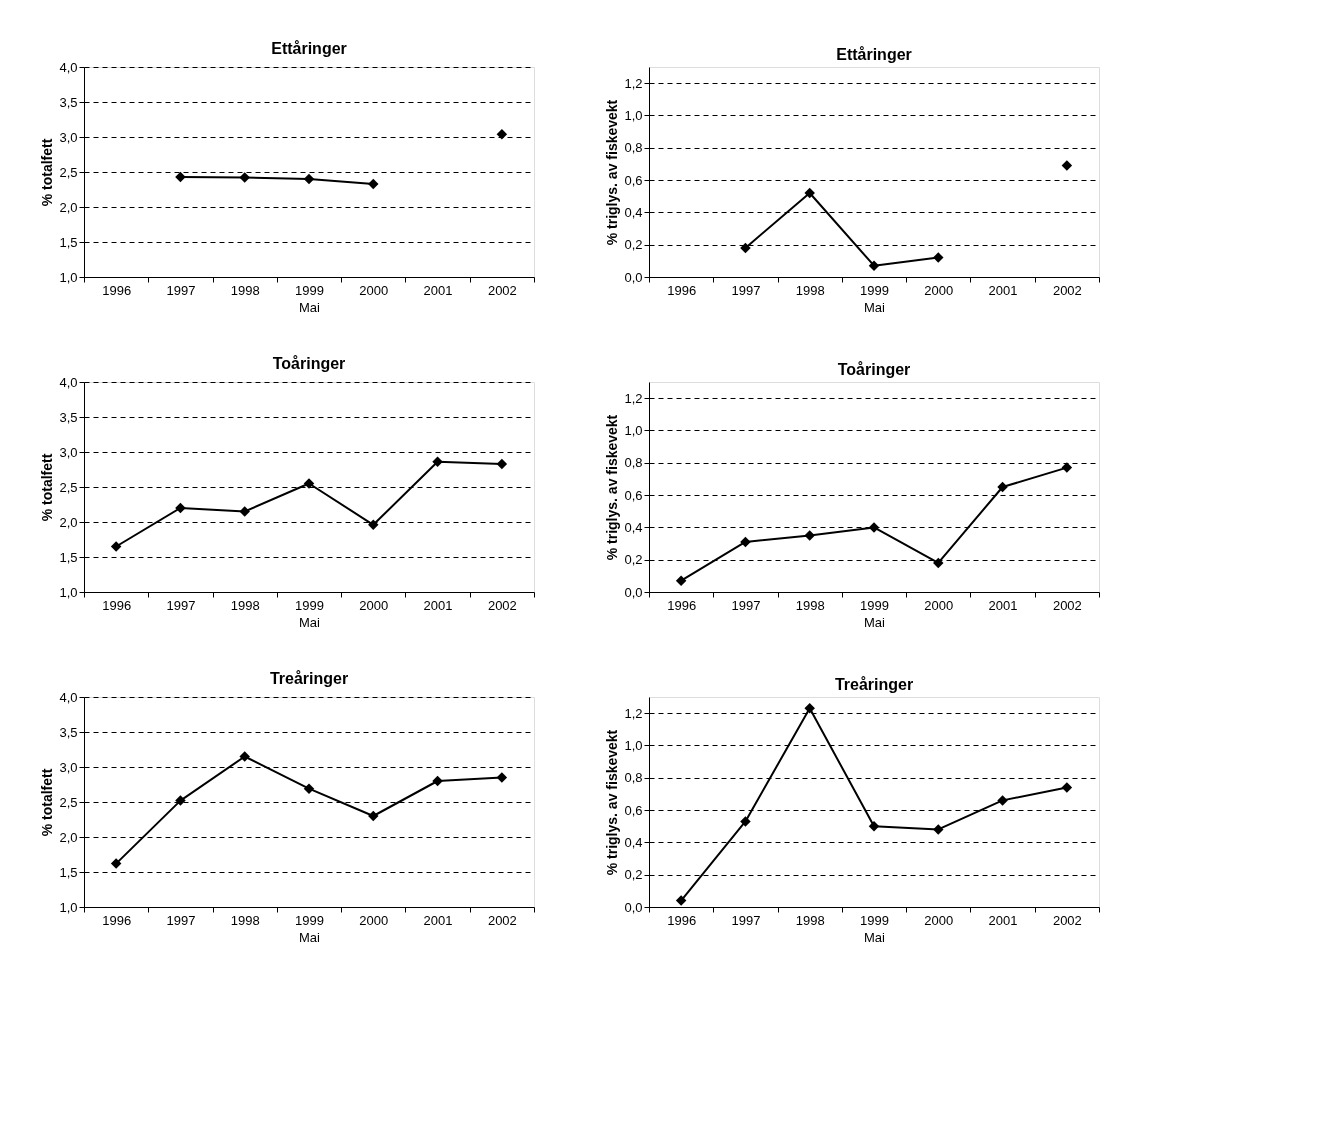  I want to click on y-tick-label: 0,6, so click(633, 180).